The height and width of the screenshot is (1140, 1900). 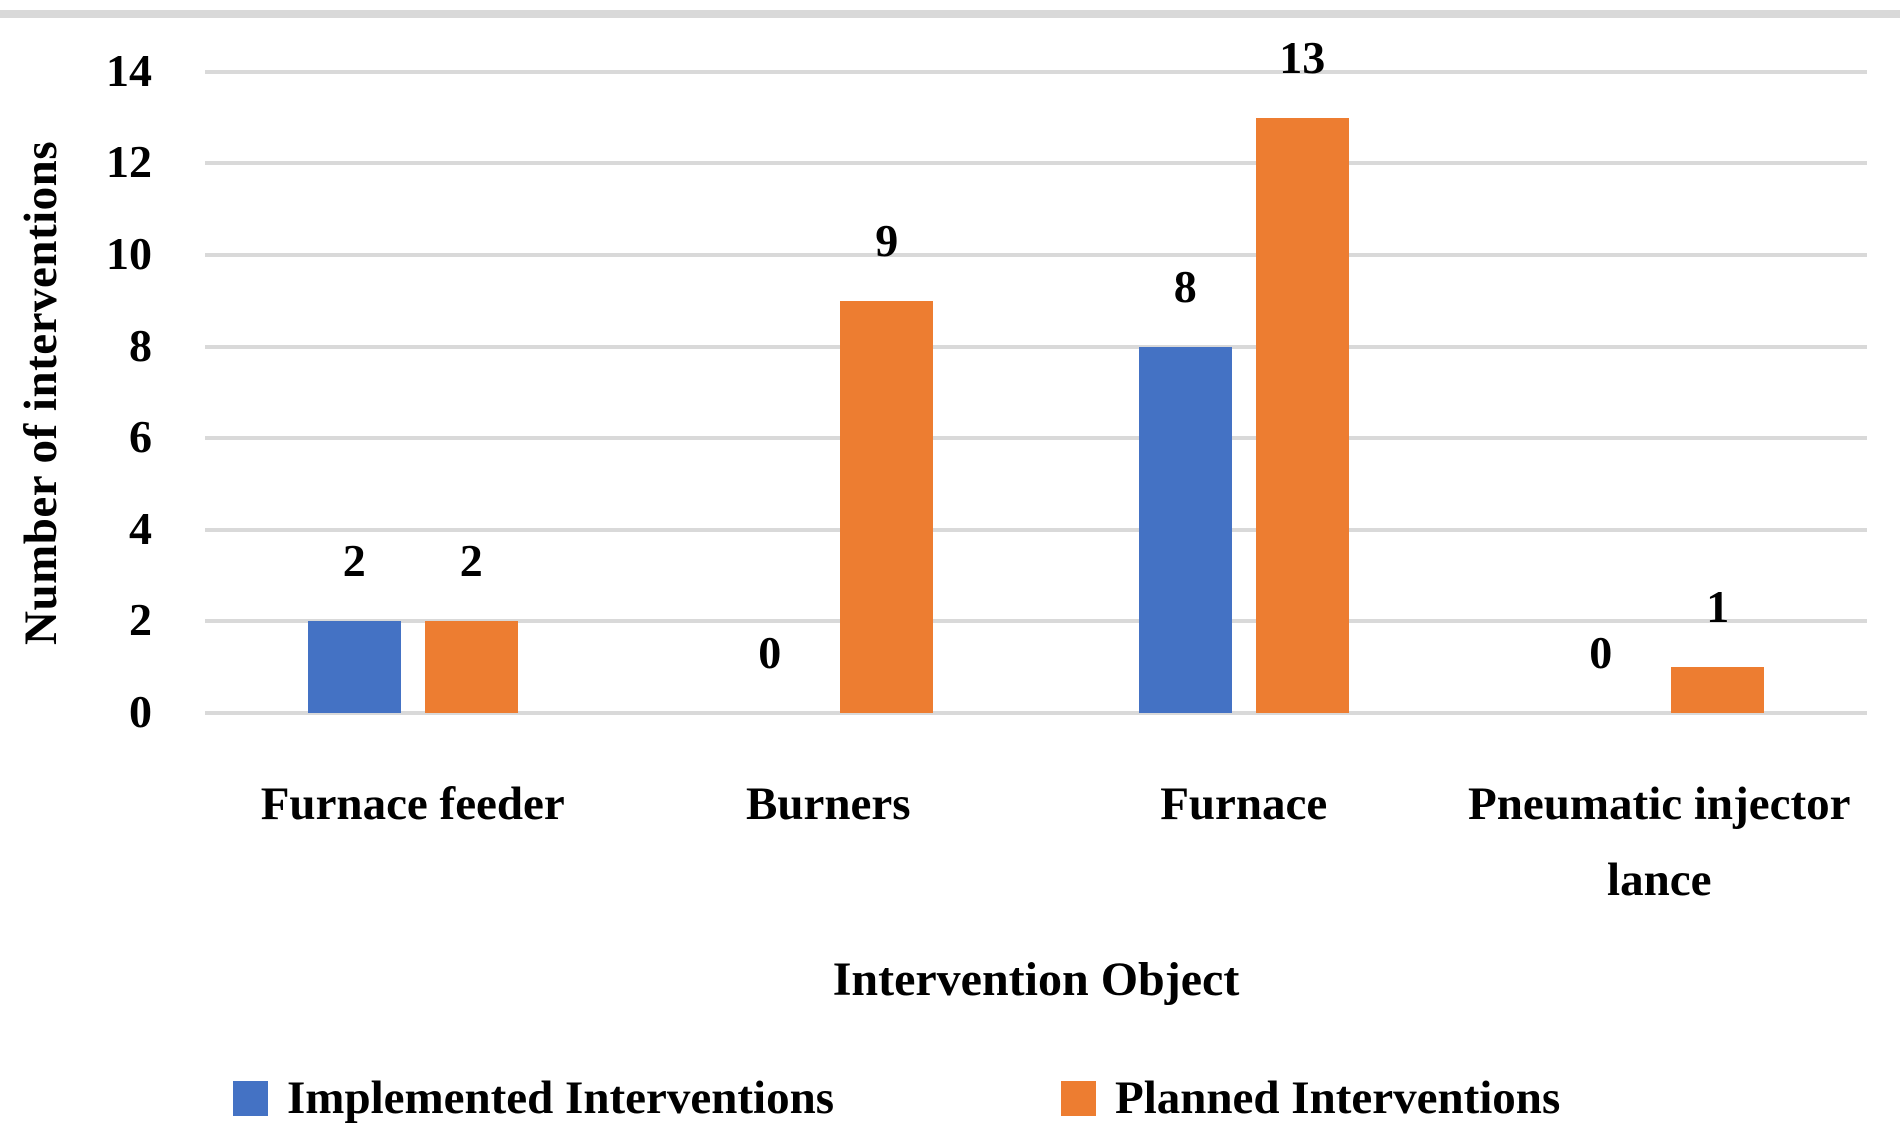 I want to click on y-tick-label-12: 12, so click(x=129, y=162).